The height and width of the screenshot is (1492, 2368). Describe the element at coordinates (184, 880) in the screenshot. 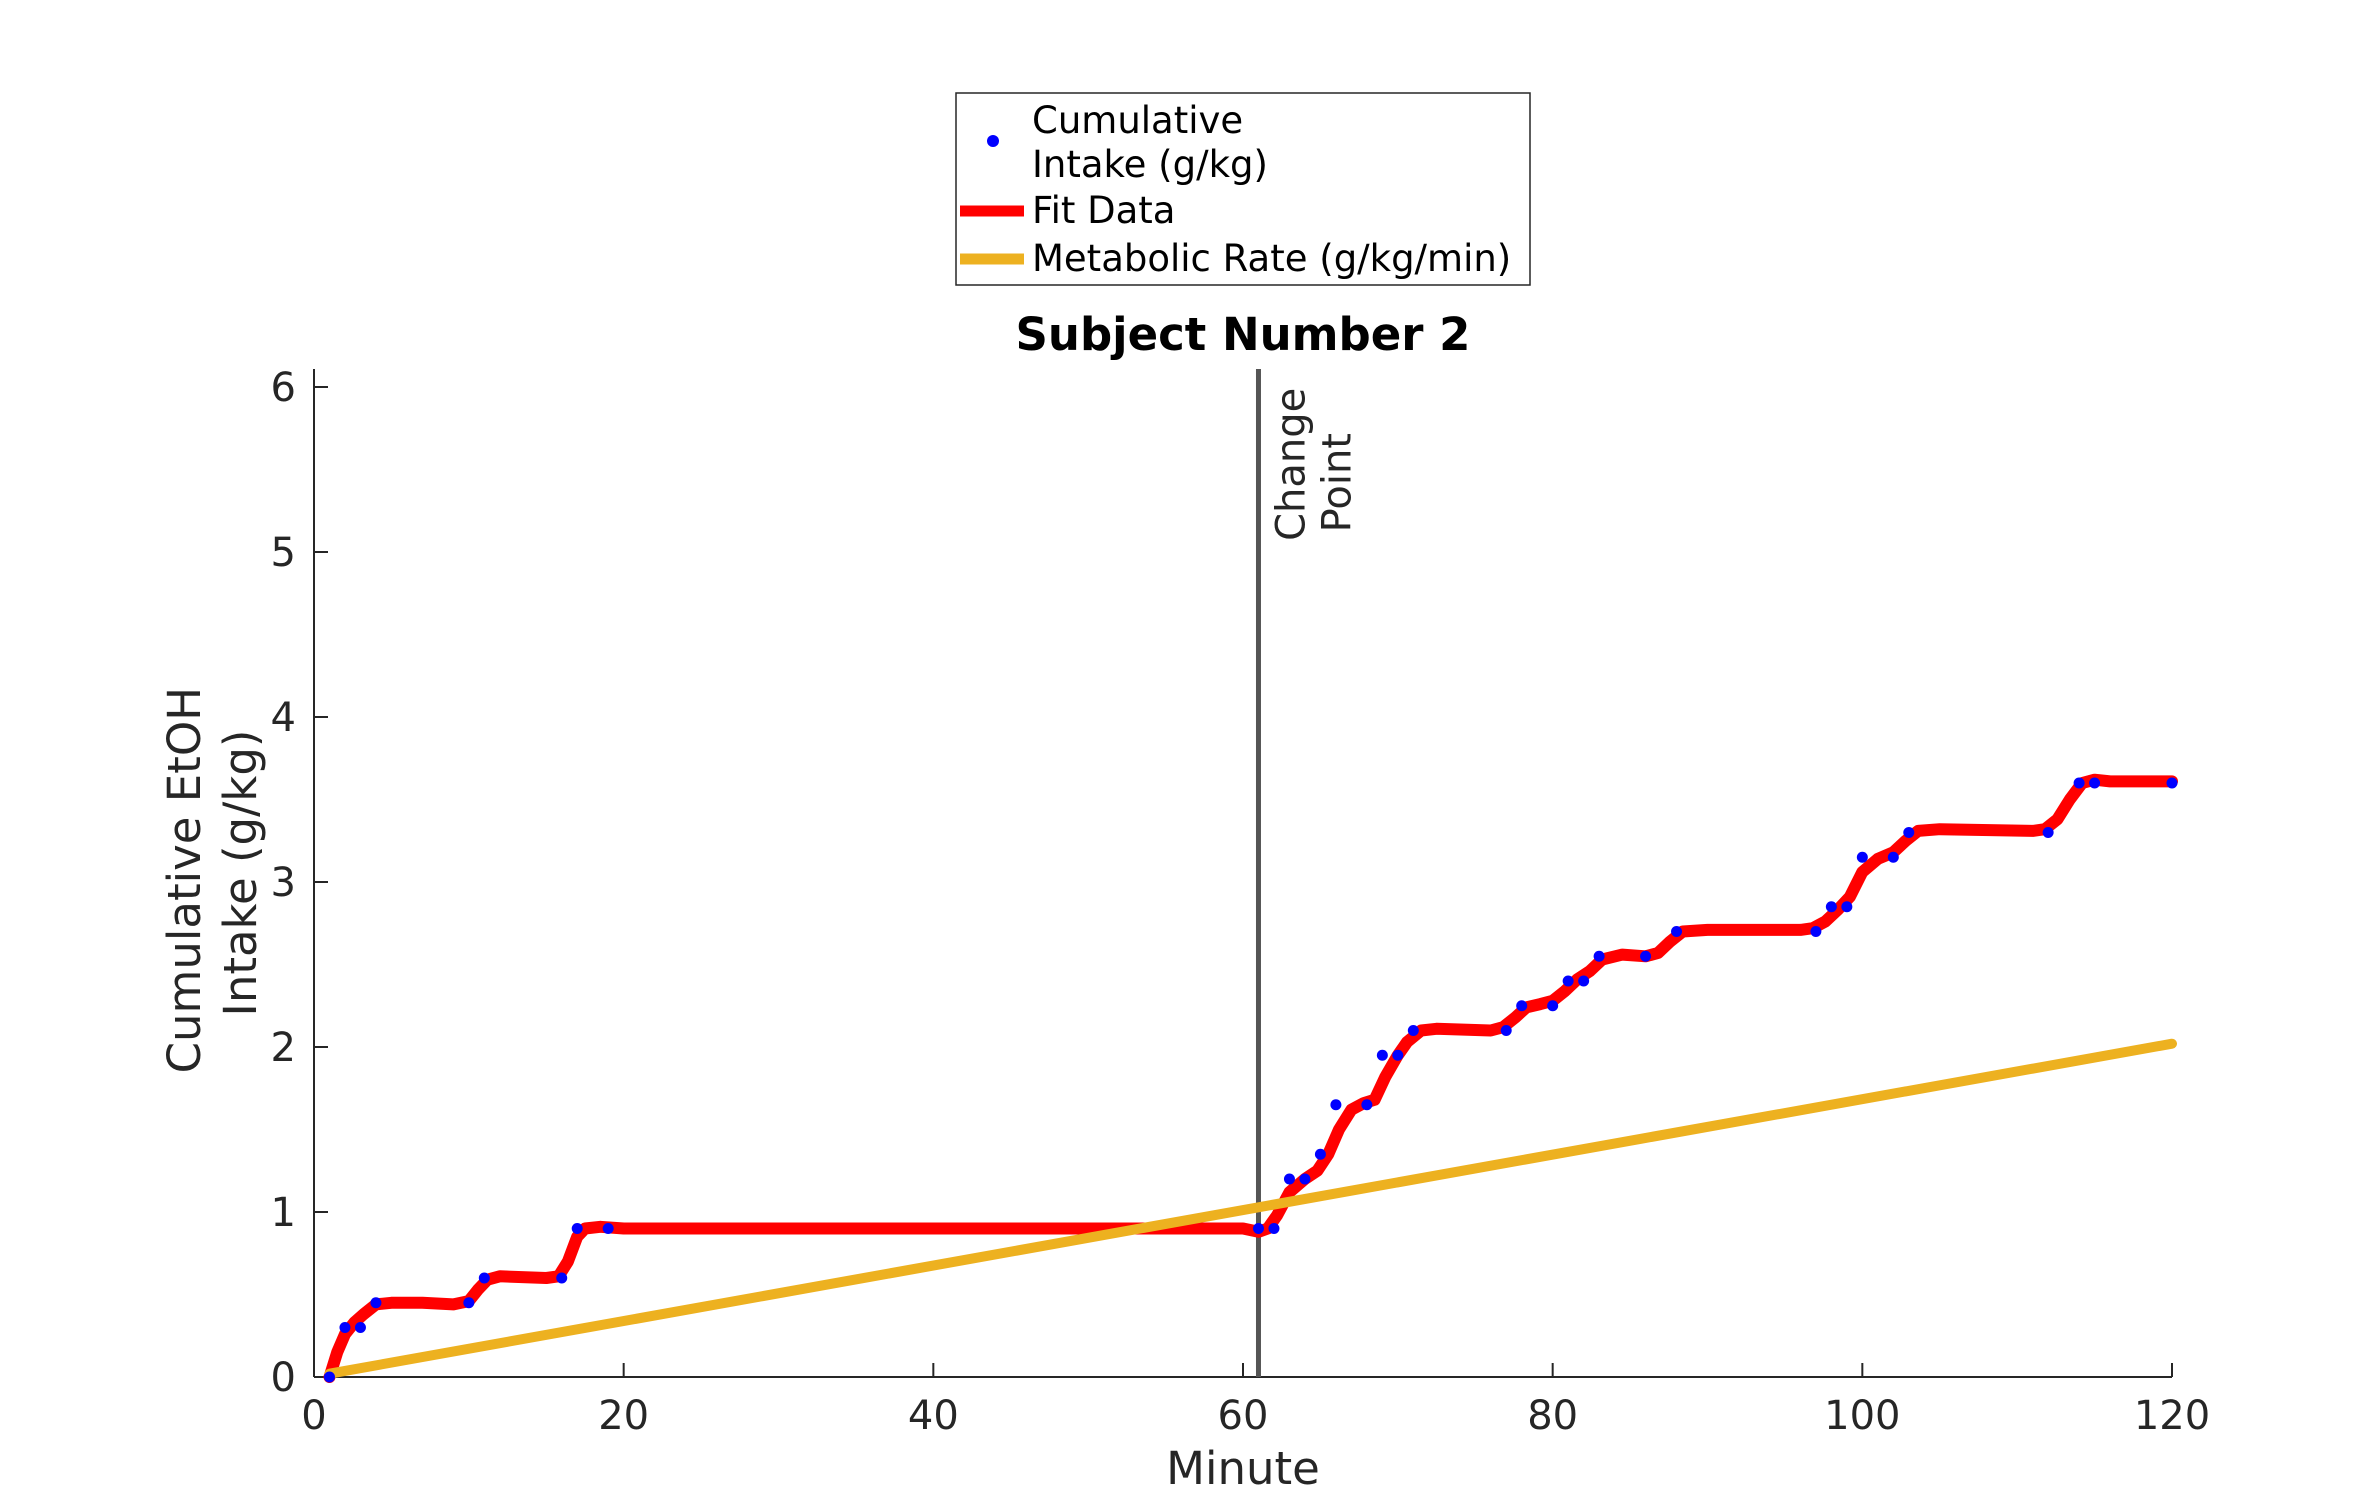

I see `y-axis-label-line-1: Cumulative EtOH` at that location.